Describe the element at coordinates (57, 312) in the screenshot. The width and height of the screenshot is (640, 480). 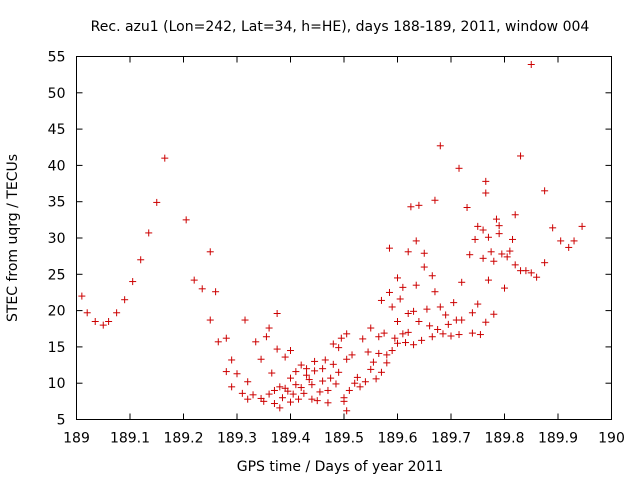
I see `y-tick-label: 20` at that location.